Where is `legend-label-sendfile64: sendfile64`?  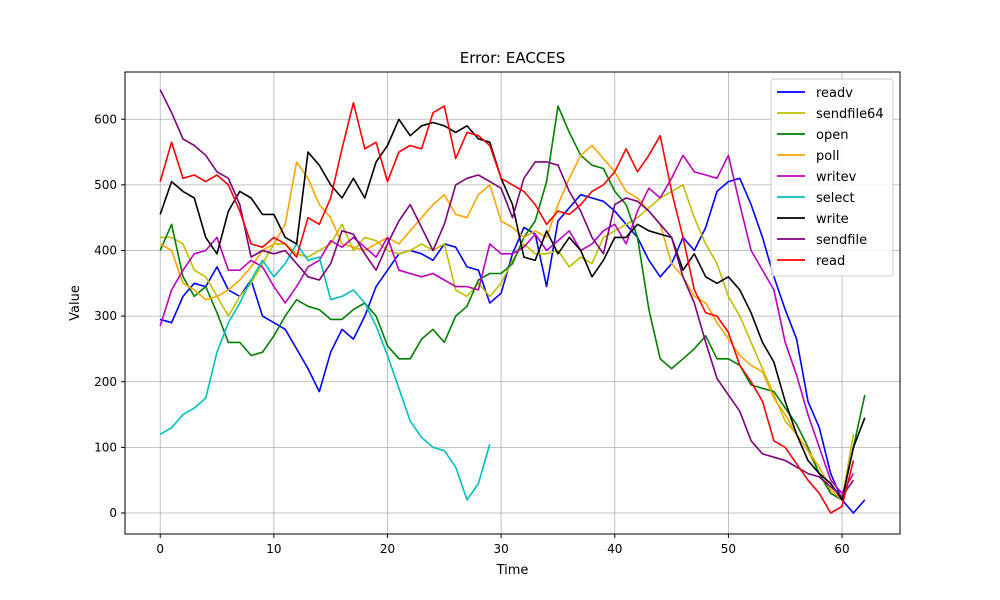 legend-label-sendfile64: sendfile64 is located at coordinates (850, 114).